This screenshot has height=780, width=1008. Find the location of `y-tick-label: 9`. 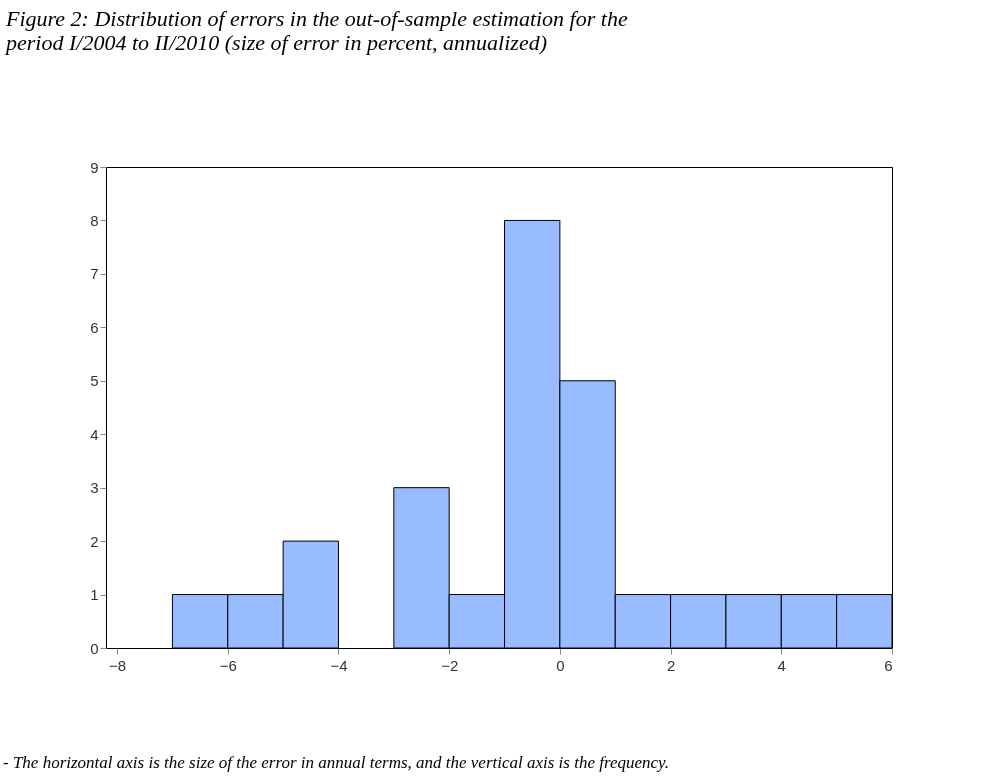

y-tick-label: 9 is located at coordinates (94, 167).